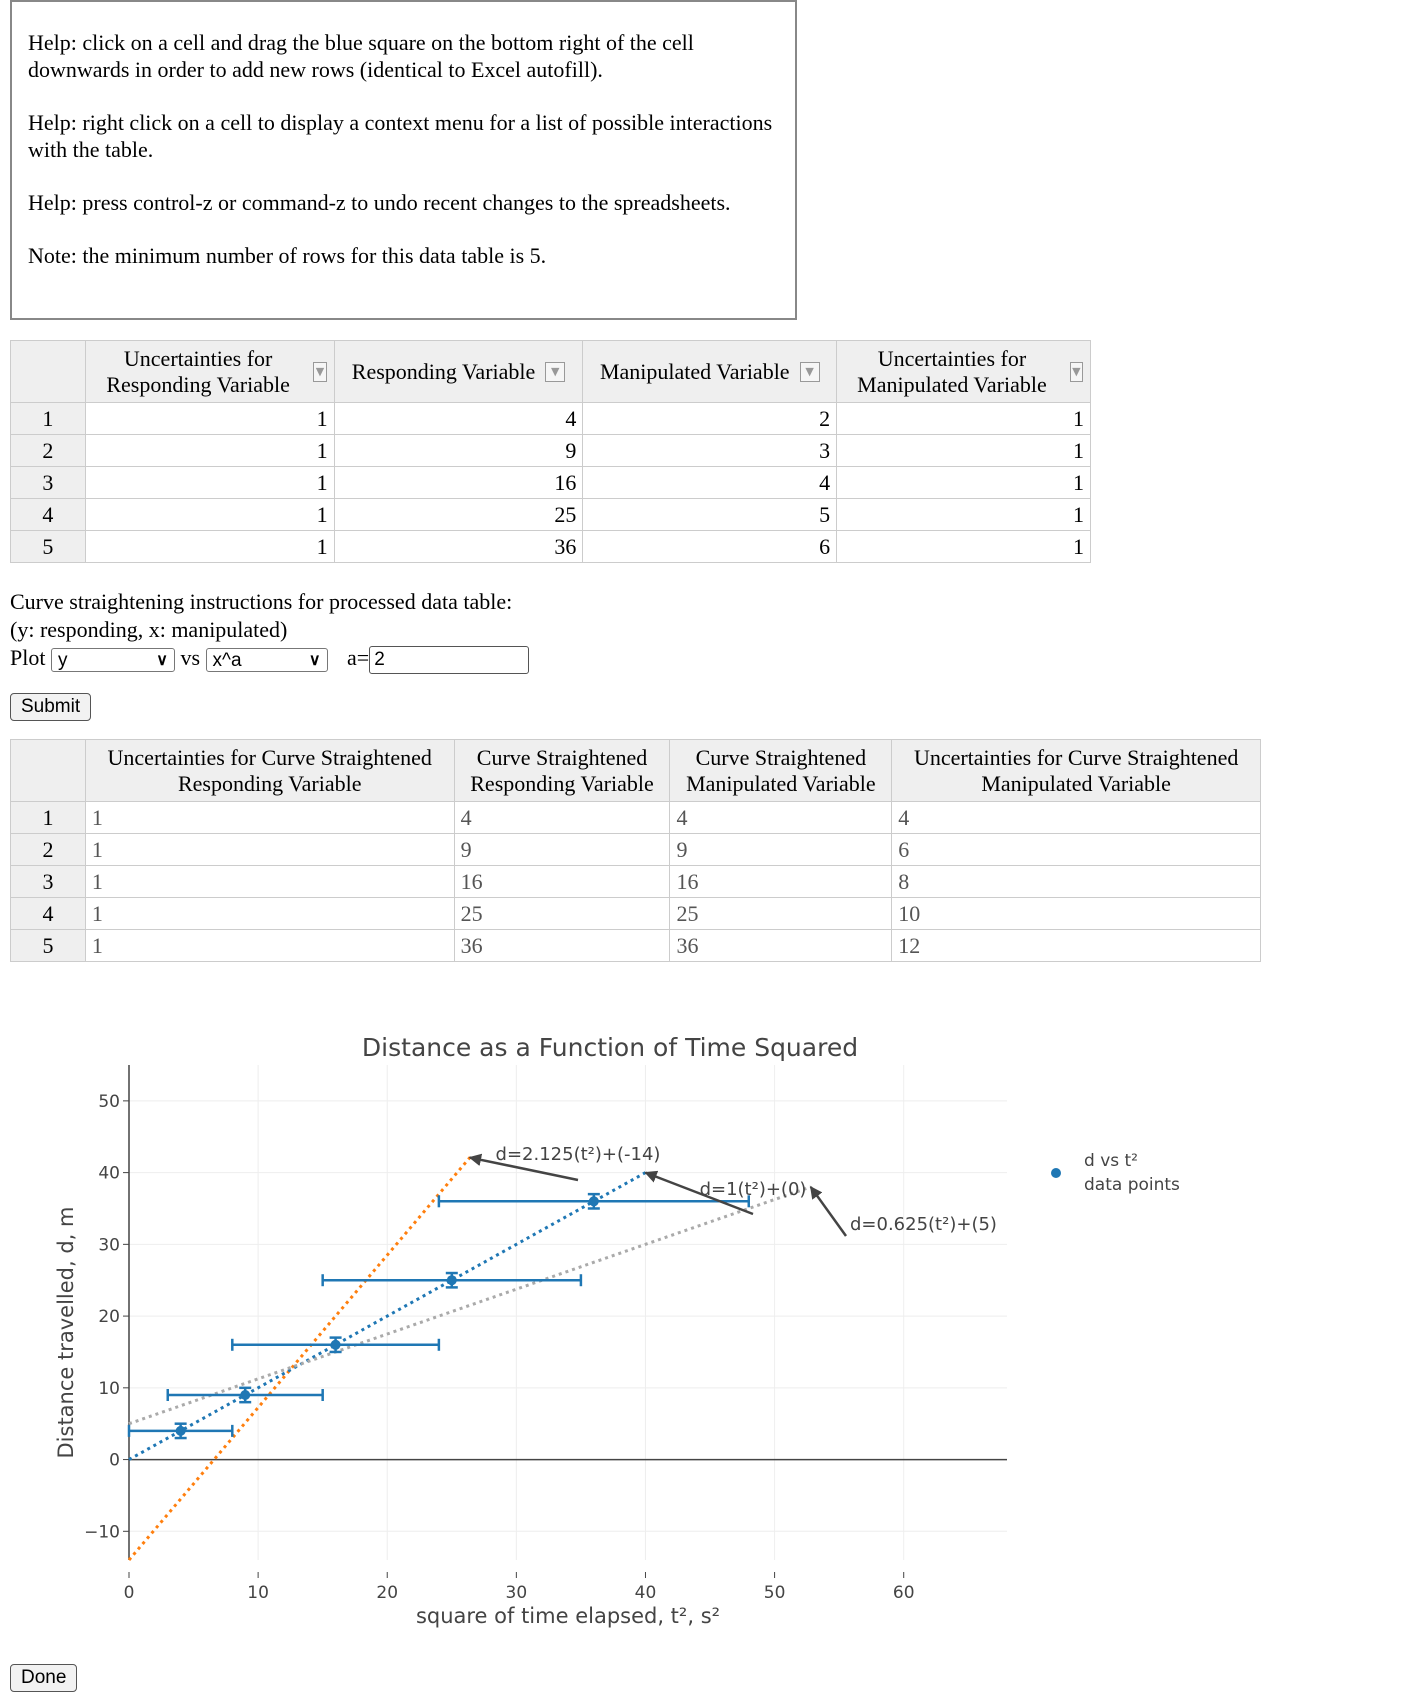 The height and width of the screenshot is (1704, 1428). What do you see at coordinates (1076, 945) in the screenshot?
I see `data-cell: 12` at bounding box center [1076, 945].